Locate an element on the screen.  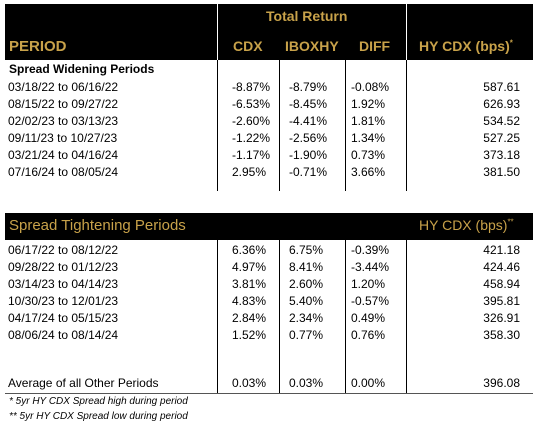
row-hy-cdx: 373.18 is located at coordinates (501, 155).